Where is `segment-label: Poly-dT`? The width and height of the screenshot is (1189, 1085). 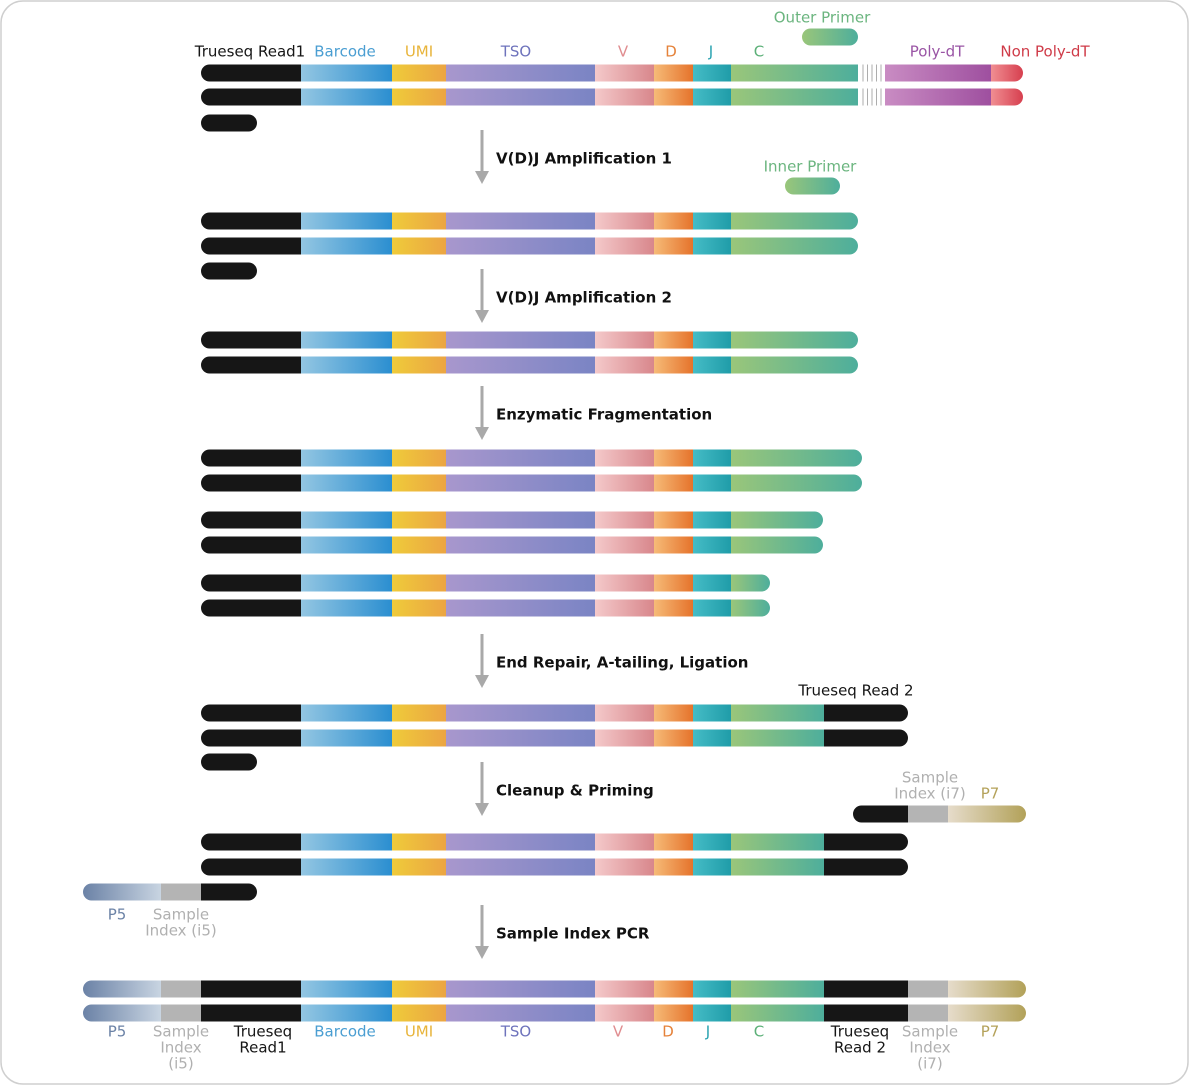
segment-label: Poly-dT is located at coordinates (937, 52).